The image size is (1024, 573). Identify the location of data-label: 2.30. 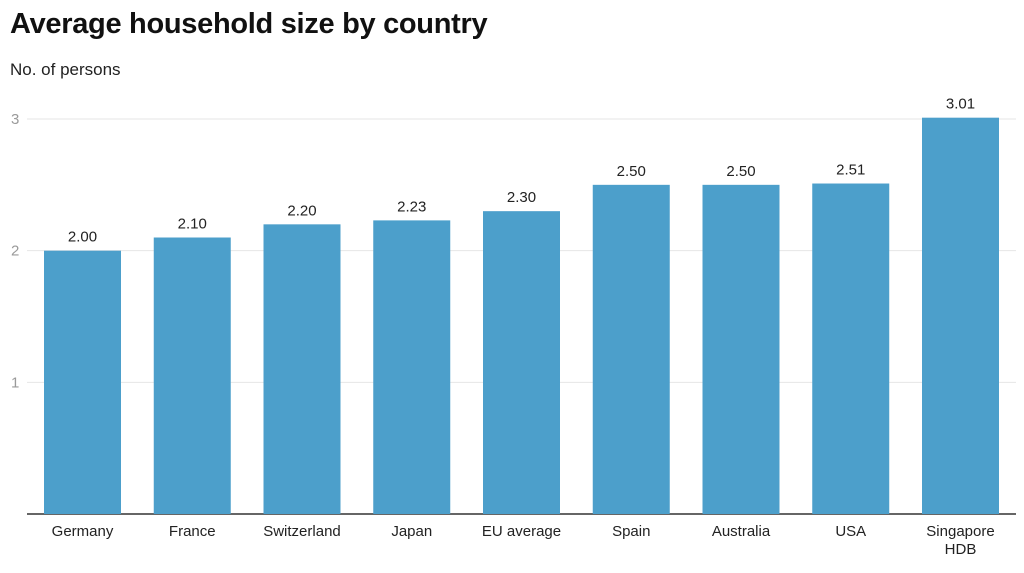
(521, 197).